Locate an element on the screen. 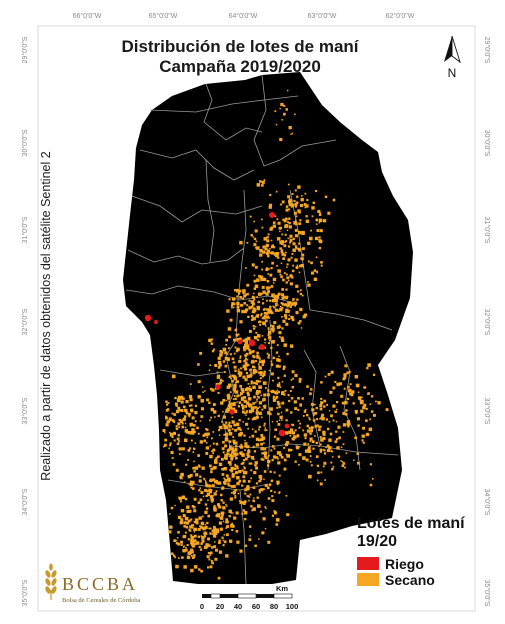 This screenshot has height=624, width=505. north-arrow: N is located at coordinates (452, 57).